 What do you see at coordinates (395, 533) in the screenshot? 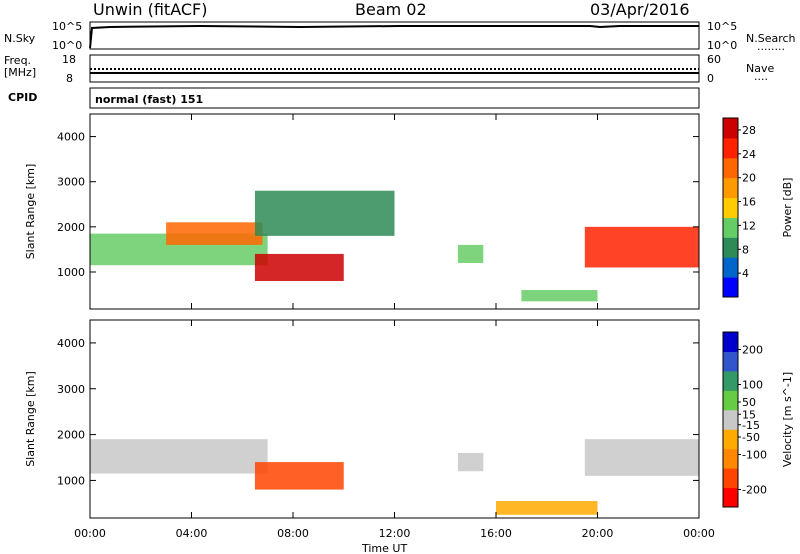
I see `x-tick-label: 12:00` at bounding box center [395, 533].